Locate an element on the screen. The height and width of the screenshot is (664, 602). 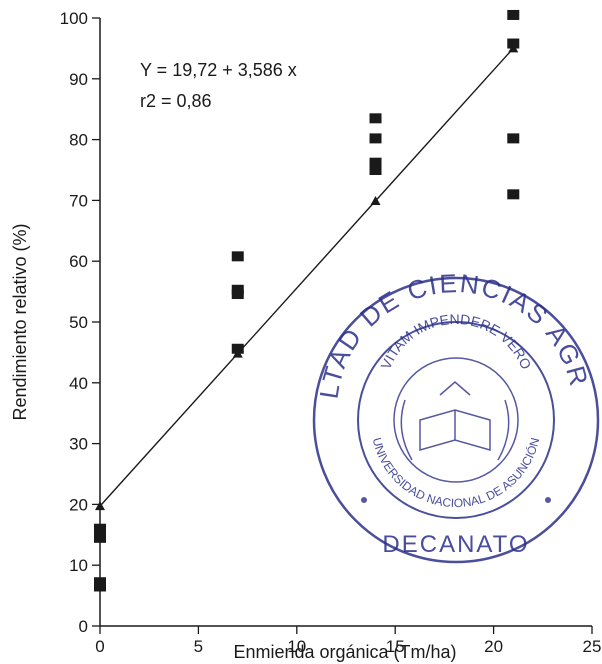
x-tick-label: 20 is located at coordinates (493, 646).